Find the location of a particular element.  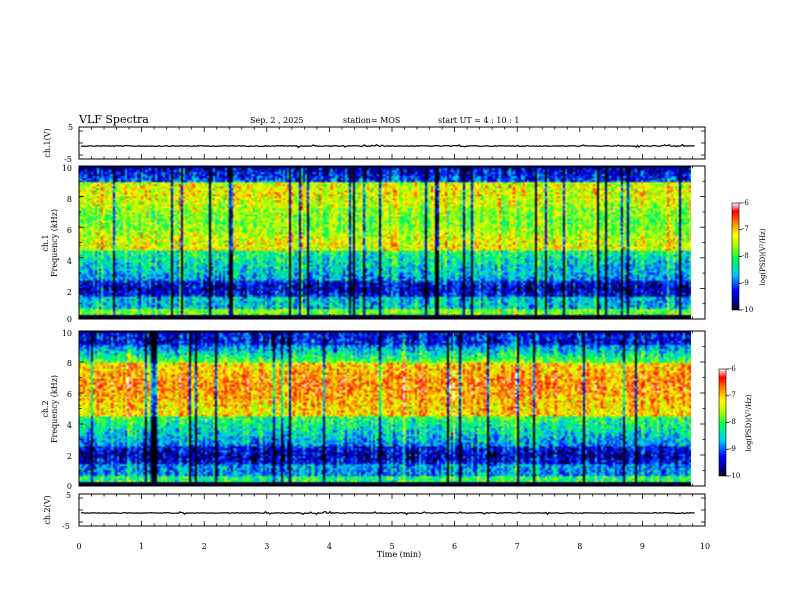

ch2-cb-tick-n7: -7 is located at coordinates (732, 395).